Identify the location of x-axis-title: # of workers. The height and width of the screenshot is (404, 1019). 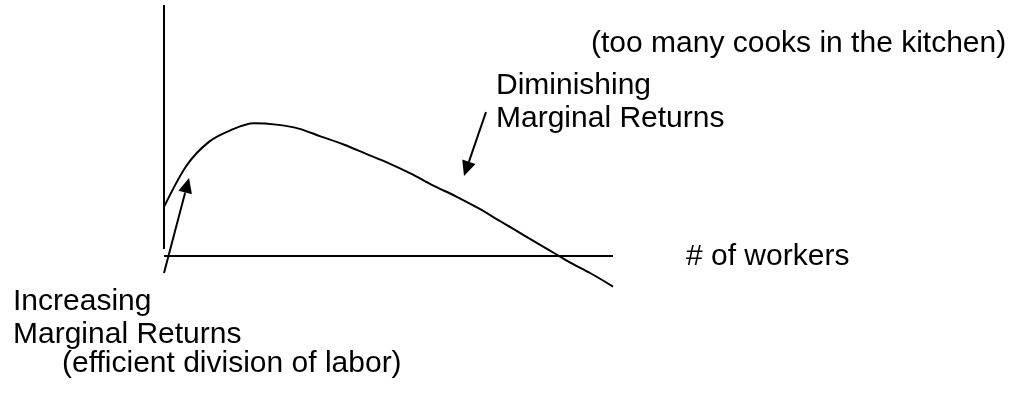
(768, 254).